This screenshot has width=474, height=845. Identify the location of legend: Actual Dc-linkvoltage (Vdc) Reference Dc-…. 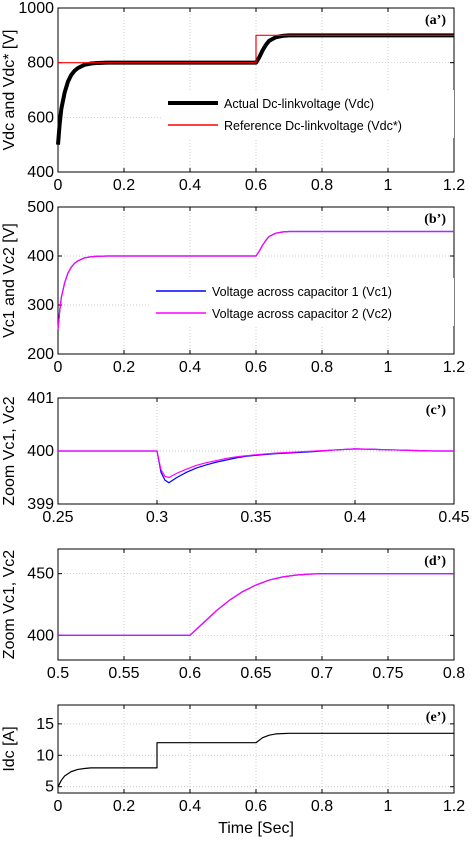
(308, 114).